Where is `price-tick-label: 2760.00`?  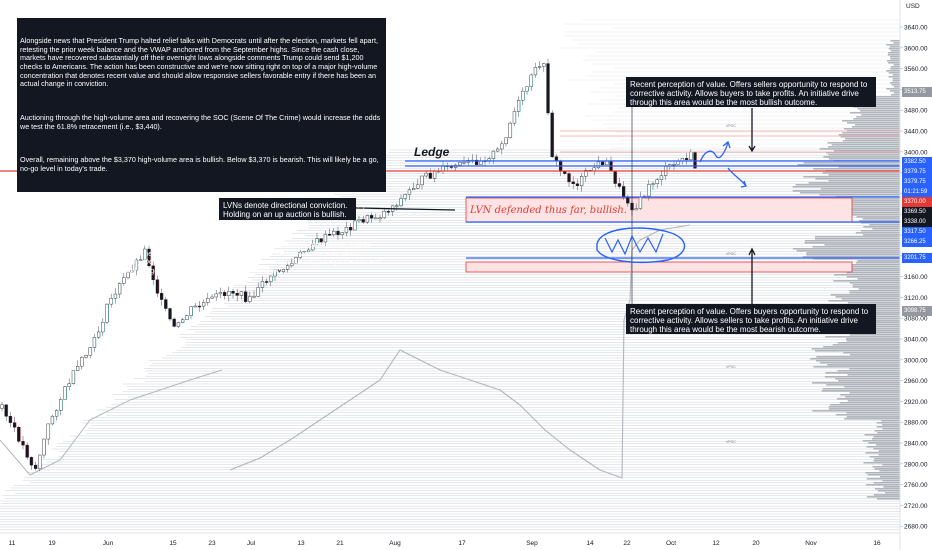
price-tick-label: 2760.00 is located at coordinates (916, 485).